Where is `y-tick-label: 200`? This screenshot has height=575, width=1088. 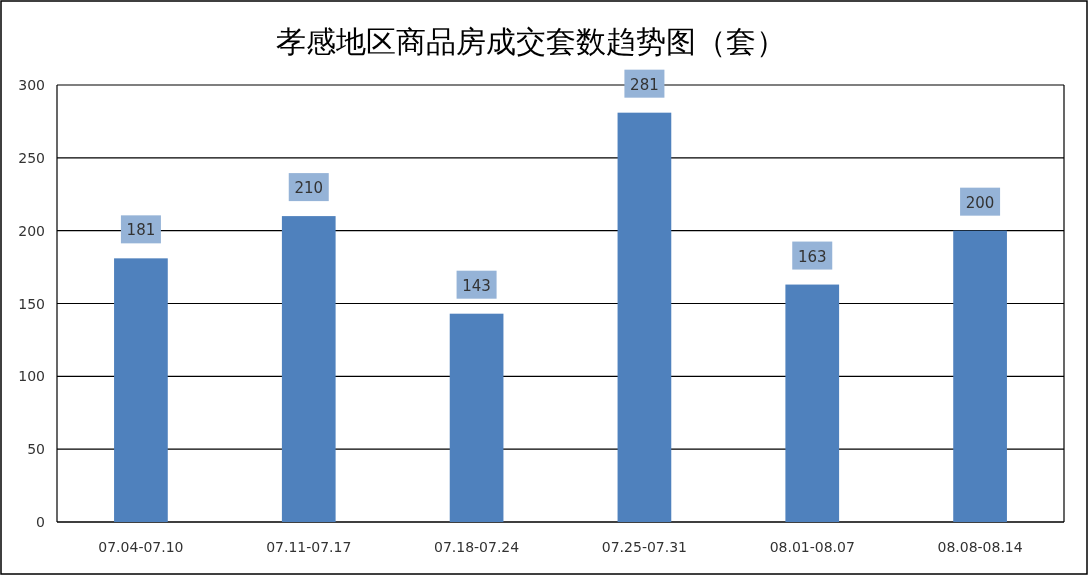
y-tick-label: 200 is located at coordinates (31, 230).